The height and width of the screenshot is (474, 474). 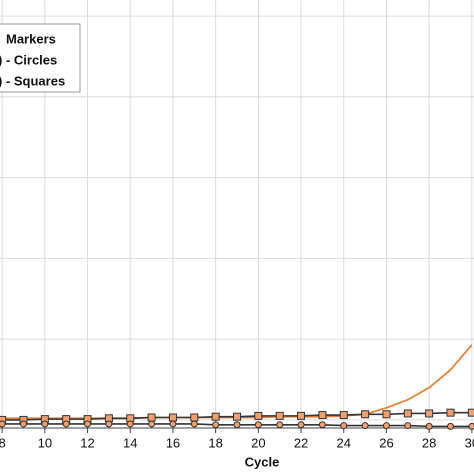 I want to click on x-tick-label: 28, so click(x=429, y=442).